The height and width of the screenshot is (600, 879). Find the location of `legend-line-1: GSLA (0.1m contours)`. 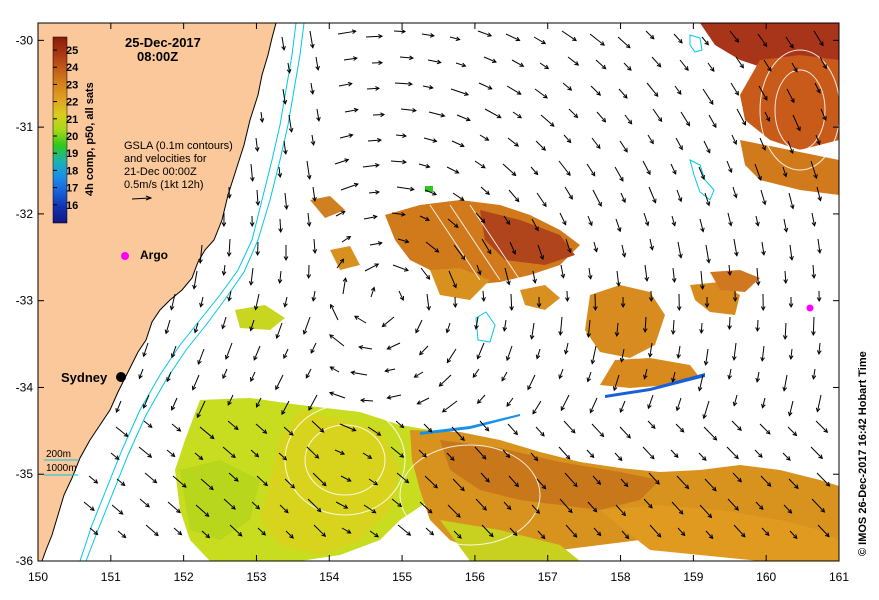

legend-line-1: GSLA (0.1m contours) is located at coordinates (178, 146).